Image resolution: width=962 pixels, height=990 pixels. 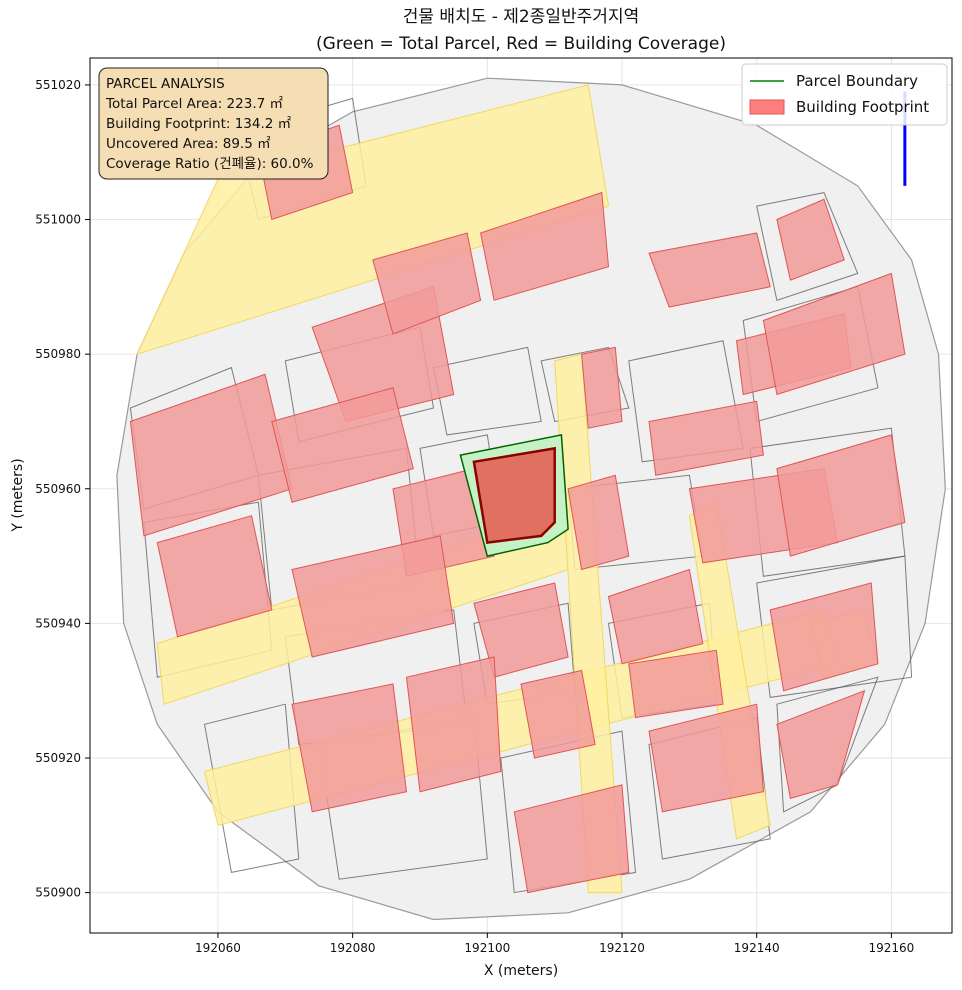 What do you see at coordinates (58, 85) in the screenshot?
I see `y-tick-label: 551020` at bounding box center [58, 85].